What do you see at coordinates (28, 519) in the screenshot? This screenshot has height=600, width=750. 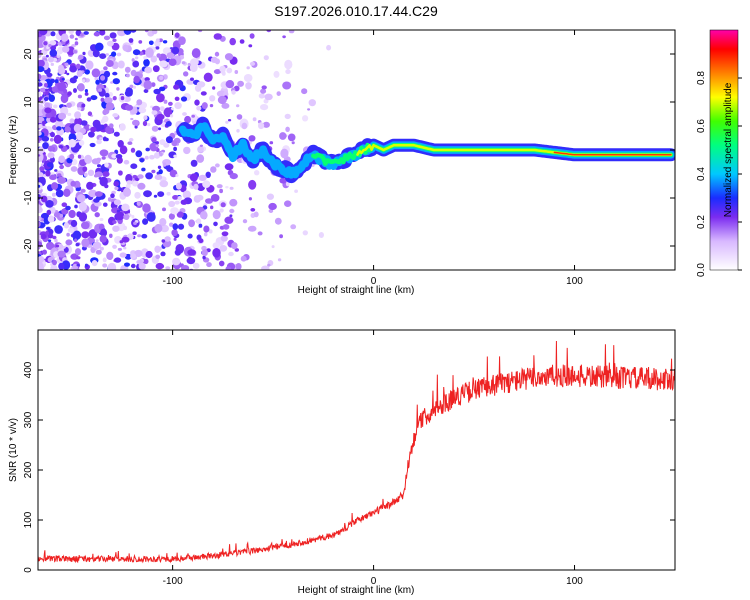 I see `y-tick-label: 100` at bounding box center [28, 519].